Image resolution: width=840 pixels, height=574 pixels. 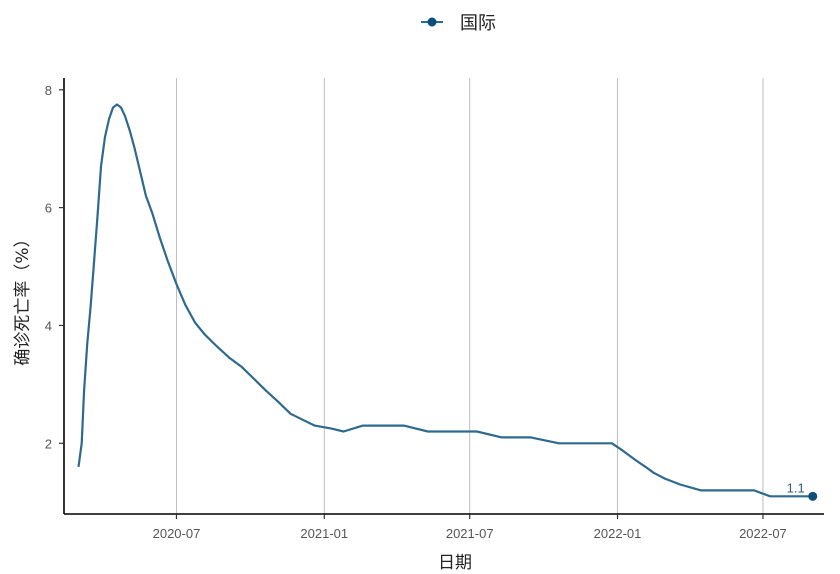 What do you see at coordinates (458, 23) in the screenshot?
I see `legend: 国际` at bounding box center [458, 23].